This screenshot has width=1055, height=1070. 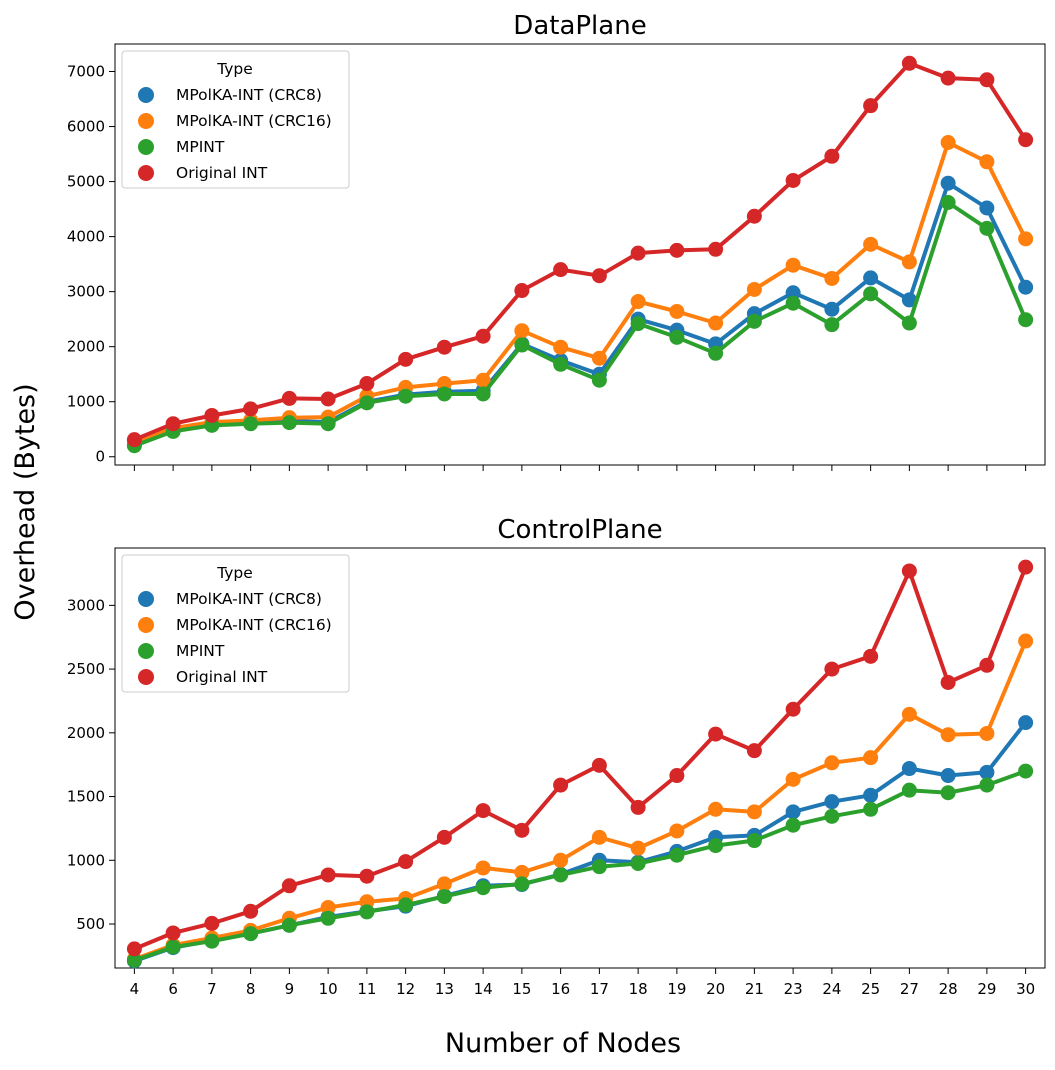 I want to click on x-tick-label: 25, so click(x=870, y=989).